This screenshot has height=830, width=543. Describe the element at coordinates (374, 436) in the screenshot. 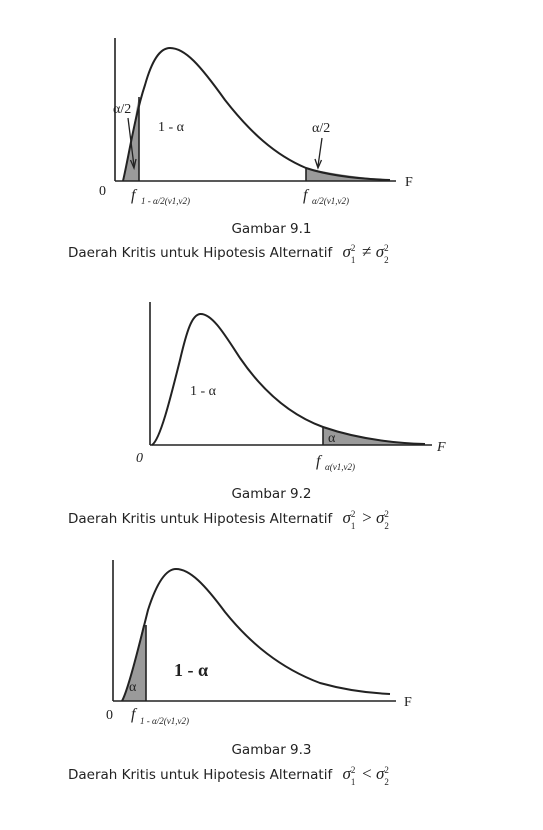

I see `fig2-right-tail-area` at that location.